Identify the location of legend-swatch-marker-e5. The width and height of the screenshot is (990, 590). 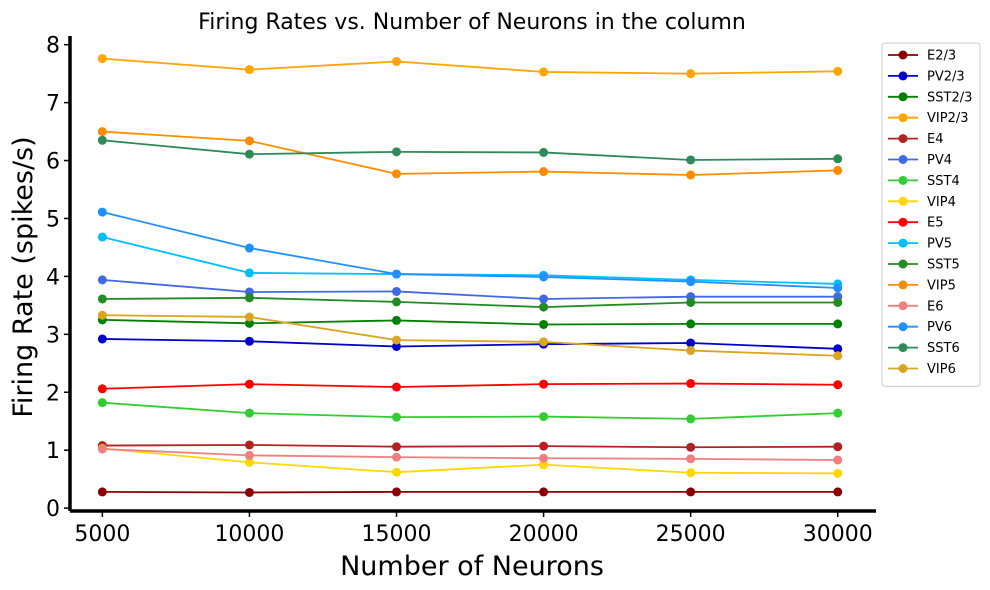
(903, 222).